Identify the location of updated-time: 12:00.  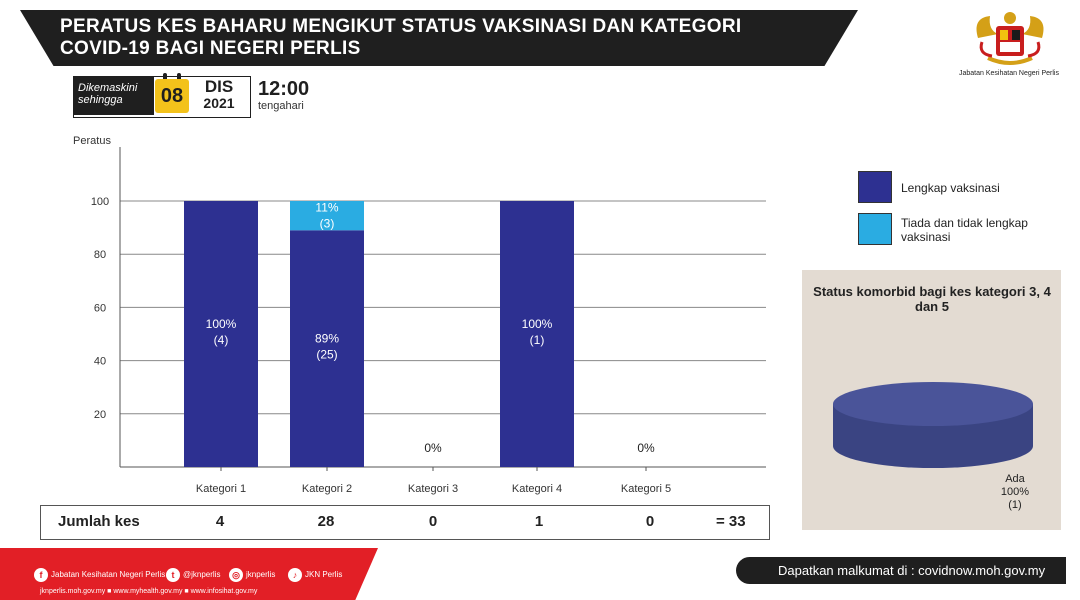
(284, 89).